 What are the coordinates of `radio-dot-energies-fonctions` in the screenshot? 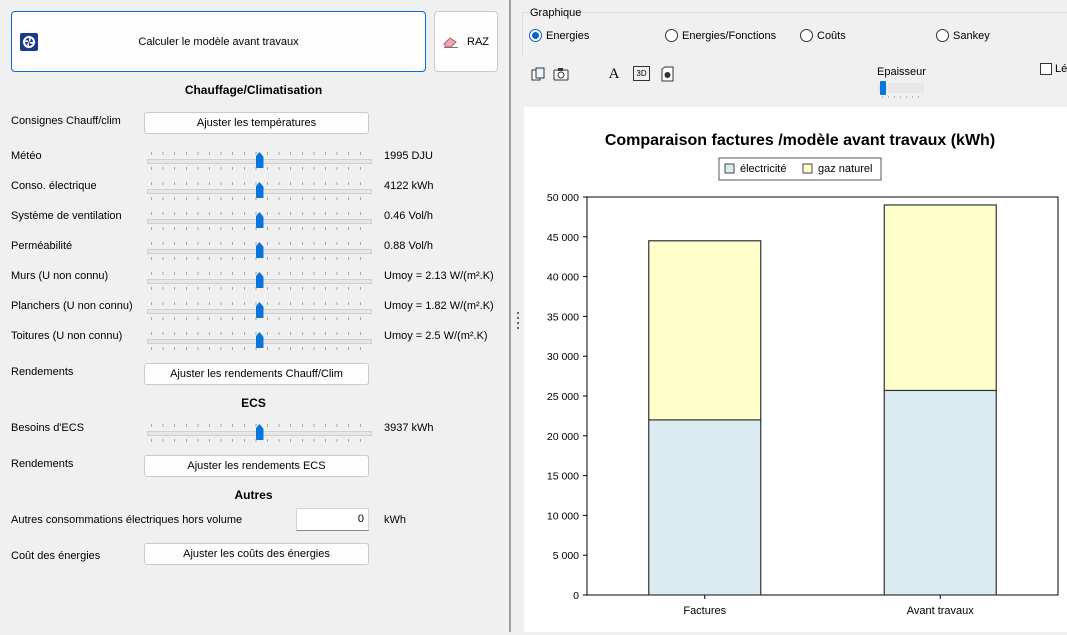 It's located at (671, 35).